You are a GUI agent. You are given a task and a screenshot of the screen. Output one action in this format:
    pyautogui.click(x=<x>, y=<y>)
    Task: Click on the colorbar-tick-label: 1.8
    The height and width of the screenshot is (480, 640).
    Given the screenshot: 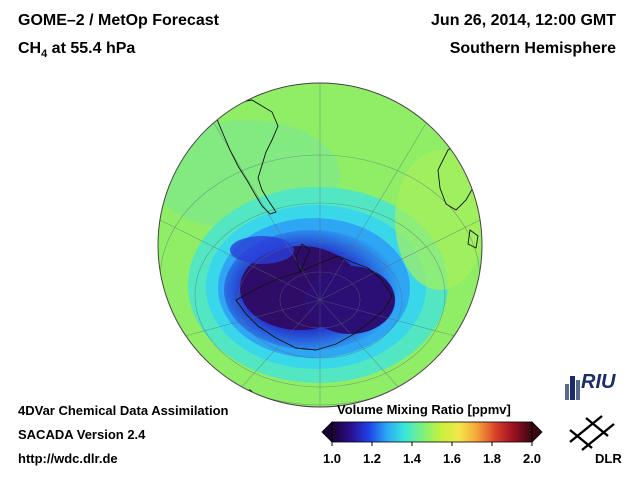 What is the action you would take?
    pyautogui.click(x=492, y=458)
    